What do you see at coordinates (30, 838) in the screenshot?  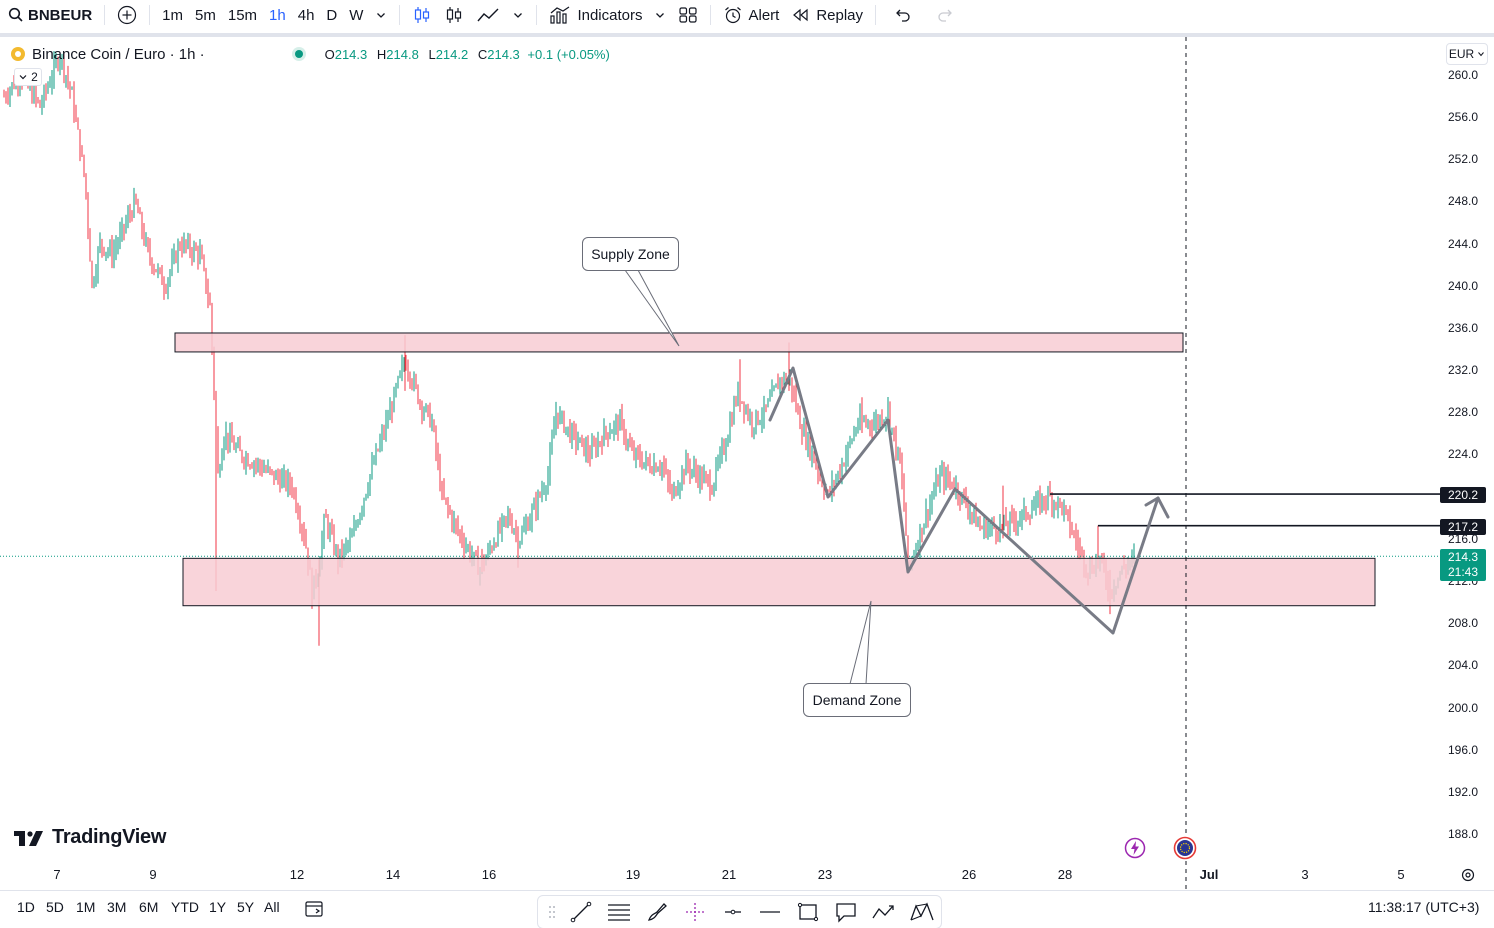 I see `tradingview-logo-icon` at bounding box center [30, 838].